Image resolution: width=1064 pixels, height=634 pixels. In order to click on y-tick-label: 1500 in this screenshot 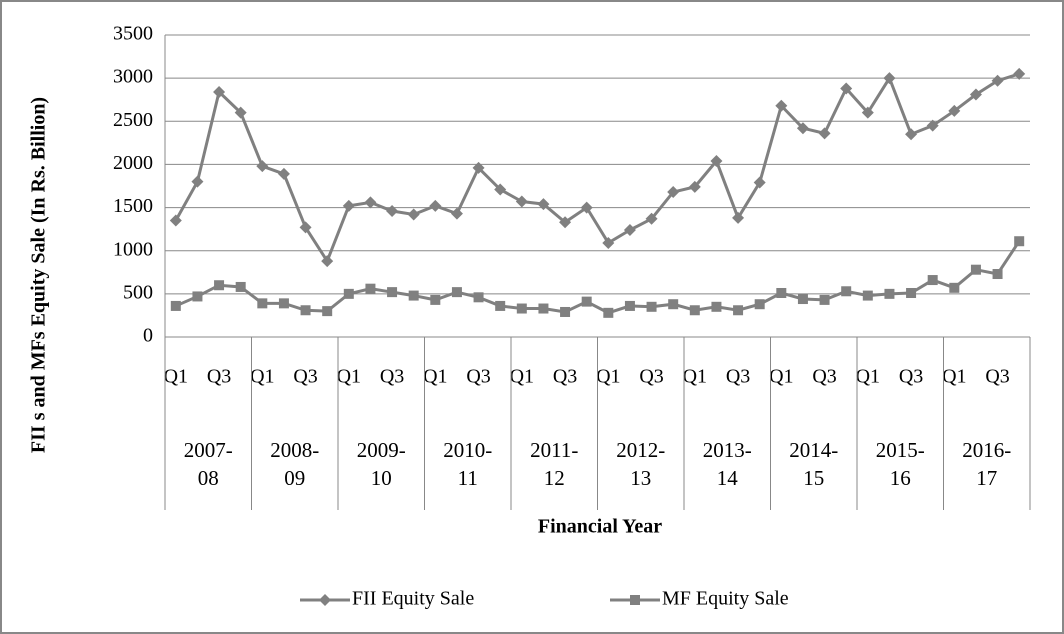, I will do `click(133, 206)`.